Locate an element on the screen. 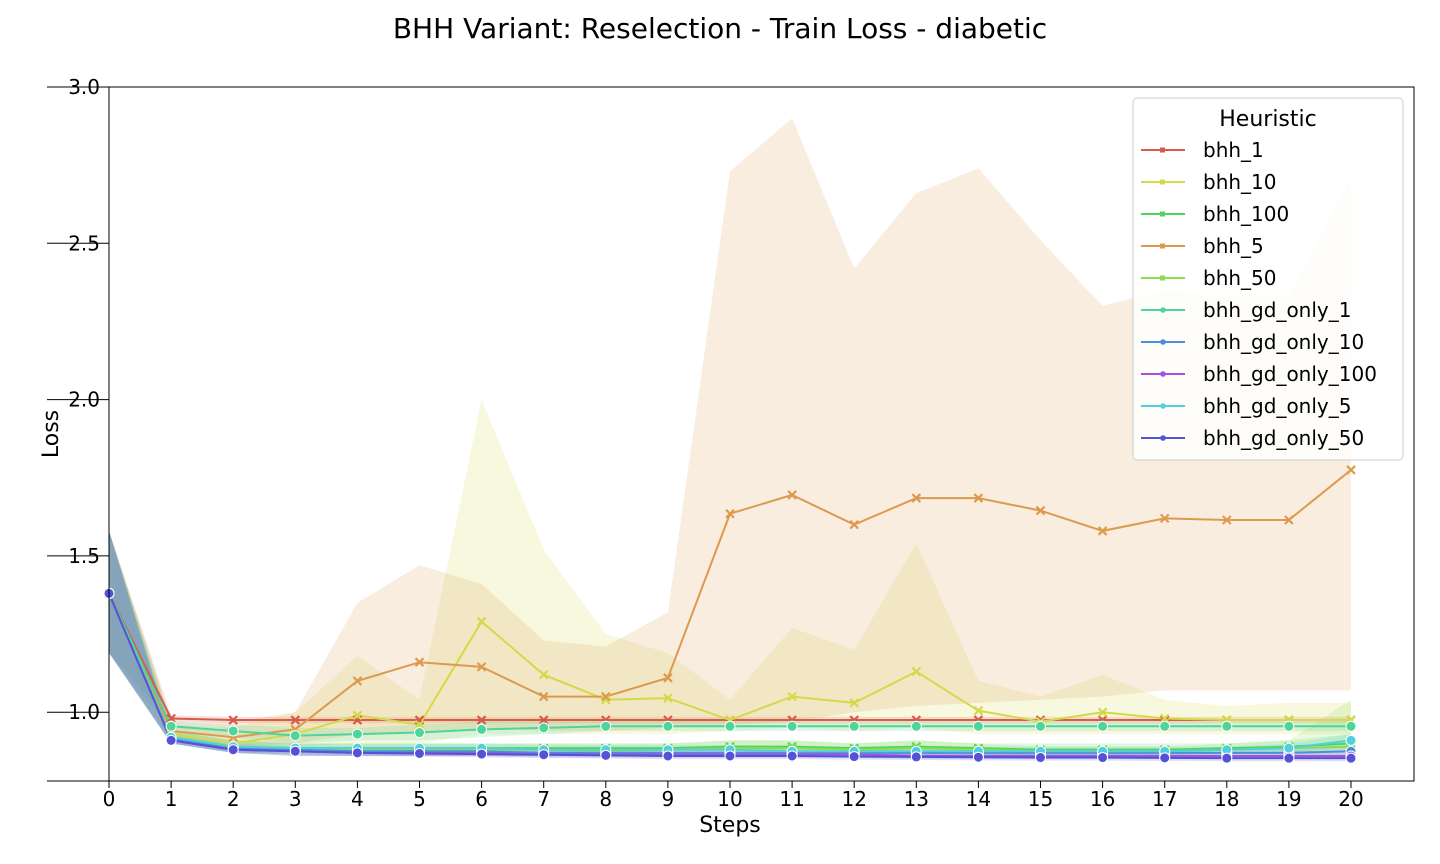 The width and height of the screenshot is (1440, 864). x-tick-label: 10 is located at coordinates (729, 799).